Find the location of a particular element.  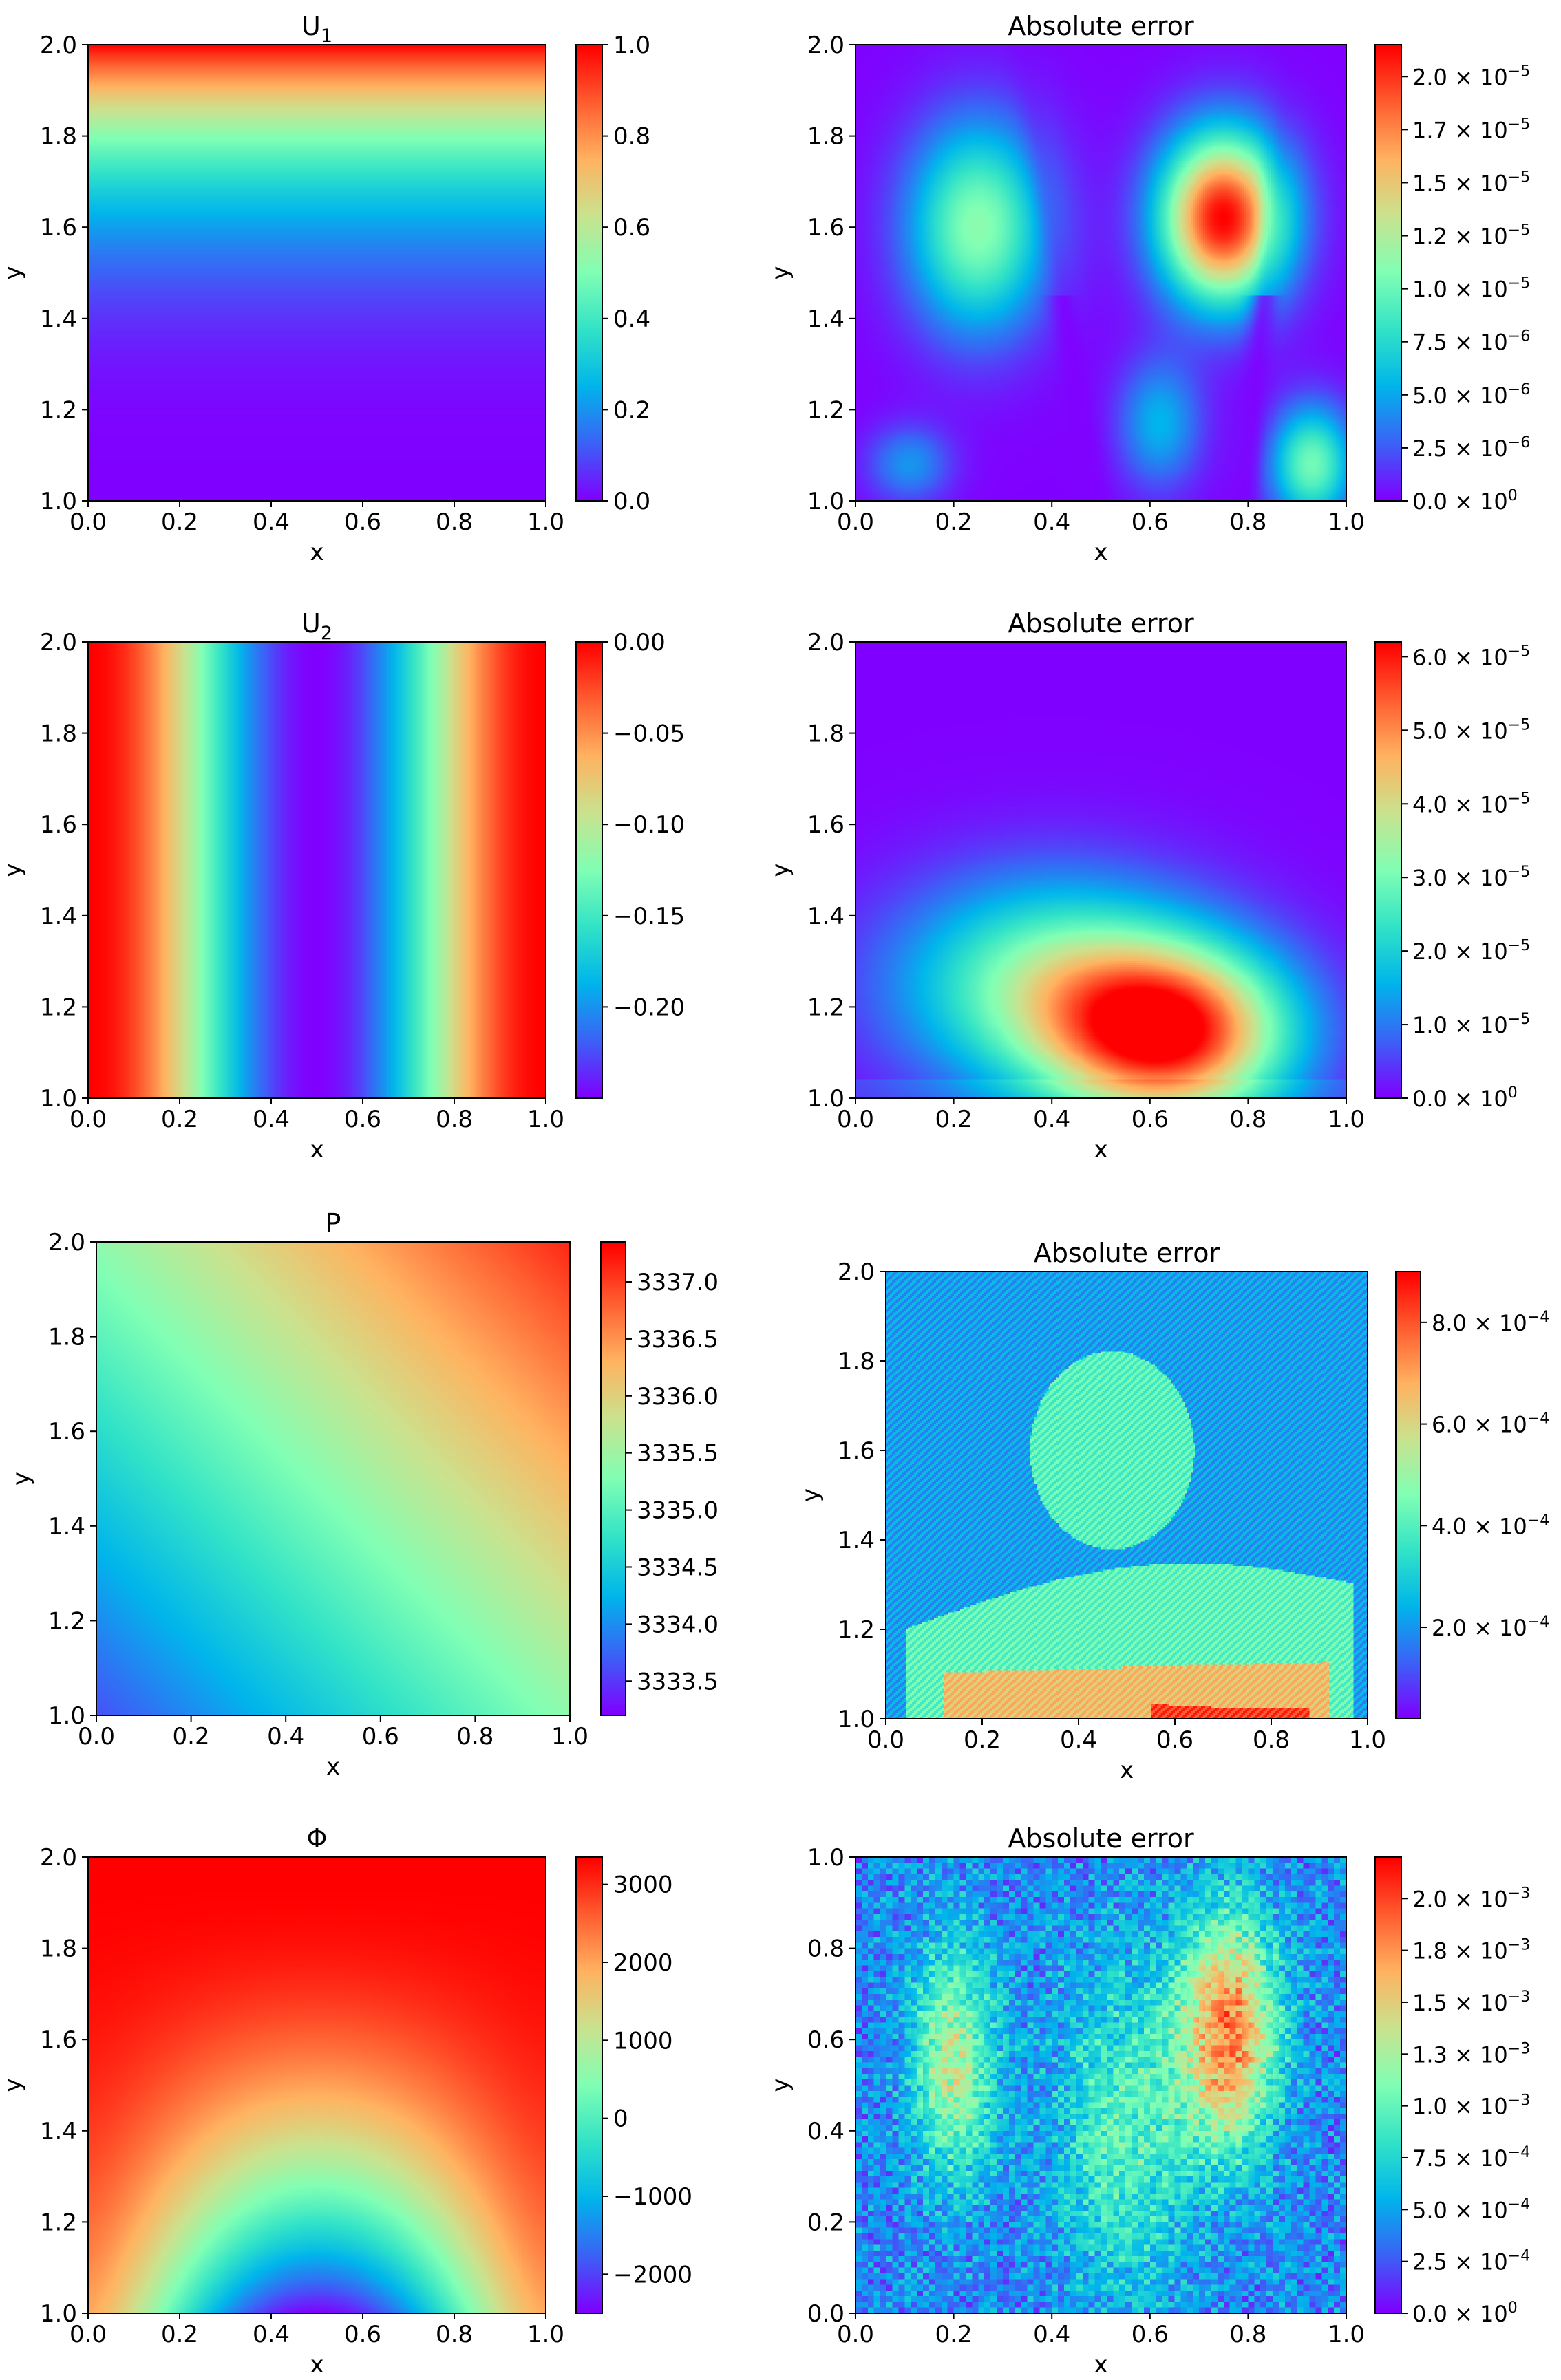

colorbar-tick-label: 2.0 × 10⁻⁴ is located at coordinates (1490, 1627).